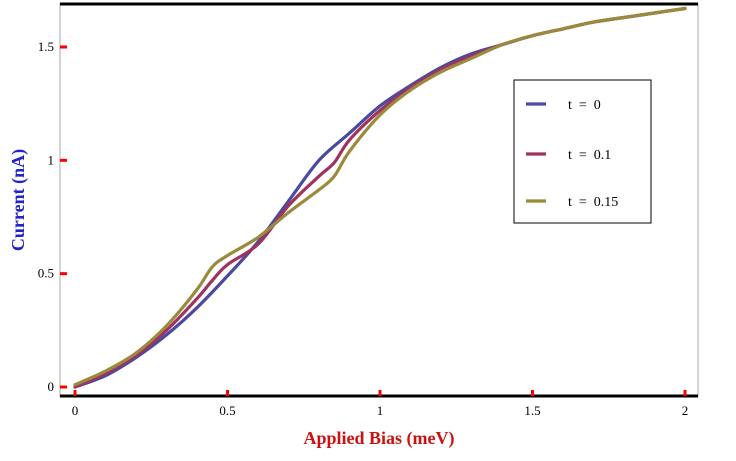 The height and width of the screenshot is (461, 736). Describe the element at coordinates (685, 410) in the screenshot. I see `x-tick-label: 2` at that location.